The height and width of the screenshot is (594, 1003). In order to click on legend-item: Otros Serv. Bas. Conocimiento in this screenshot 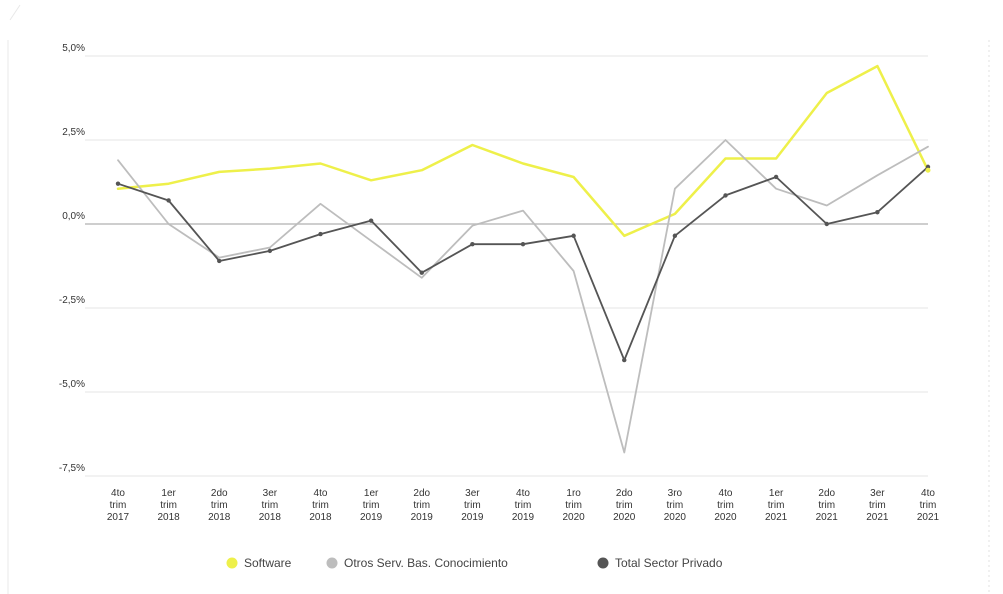, I will do `click(417, 563)`.